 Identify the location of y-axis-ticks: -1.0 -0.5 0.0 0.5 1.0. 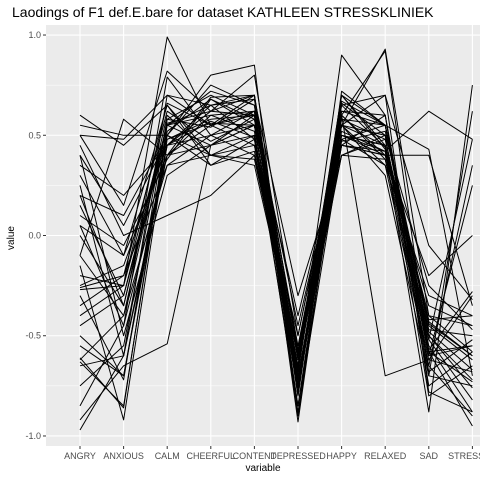
(35, 235).